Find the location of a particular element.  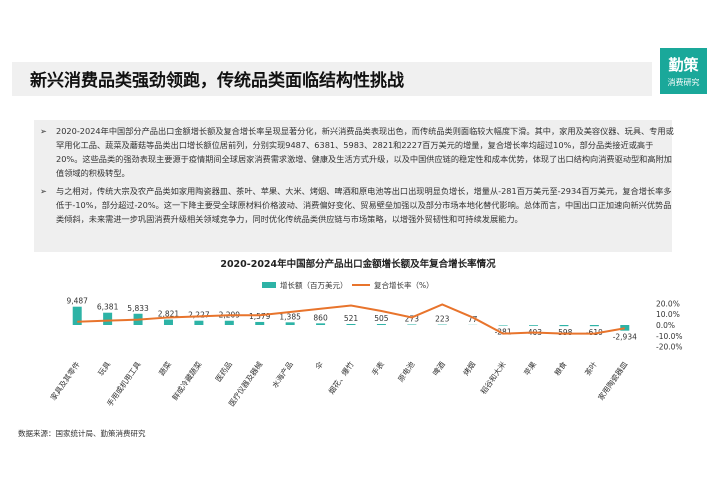

title-bar is located at coordinates (332, 79).